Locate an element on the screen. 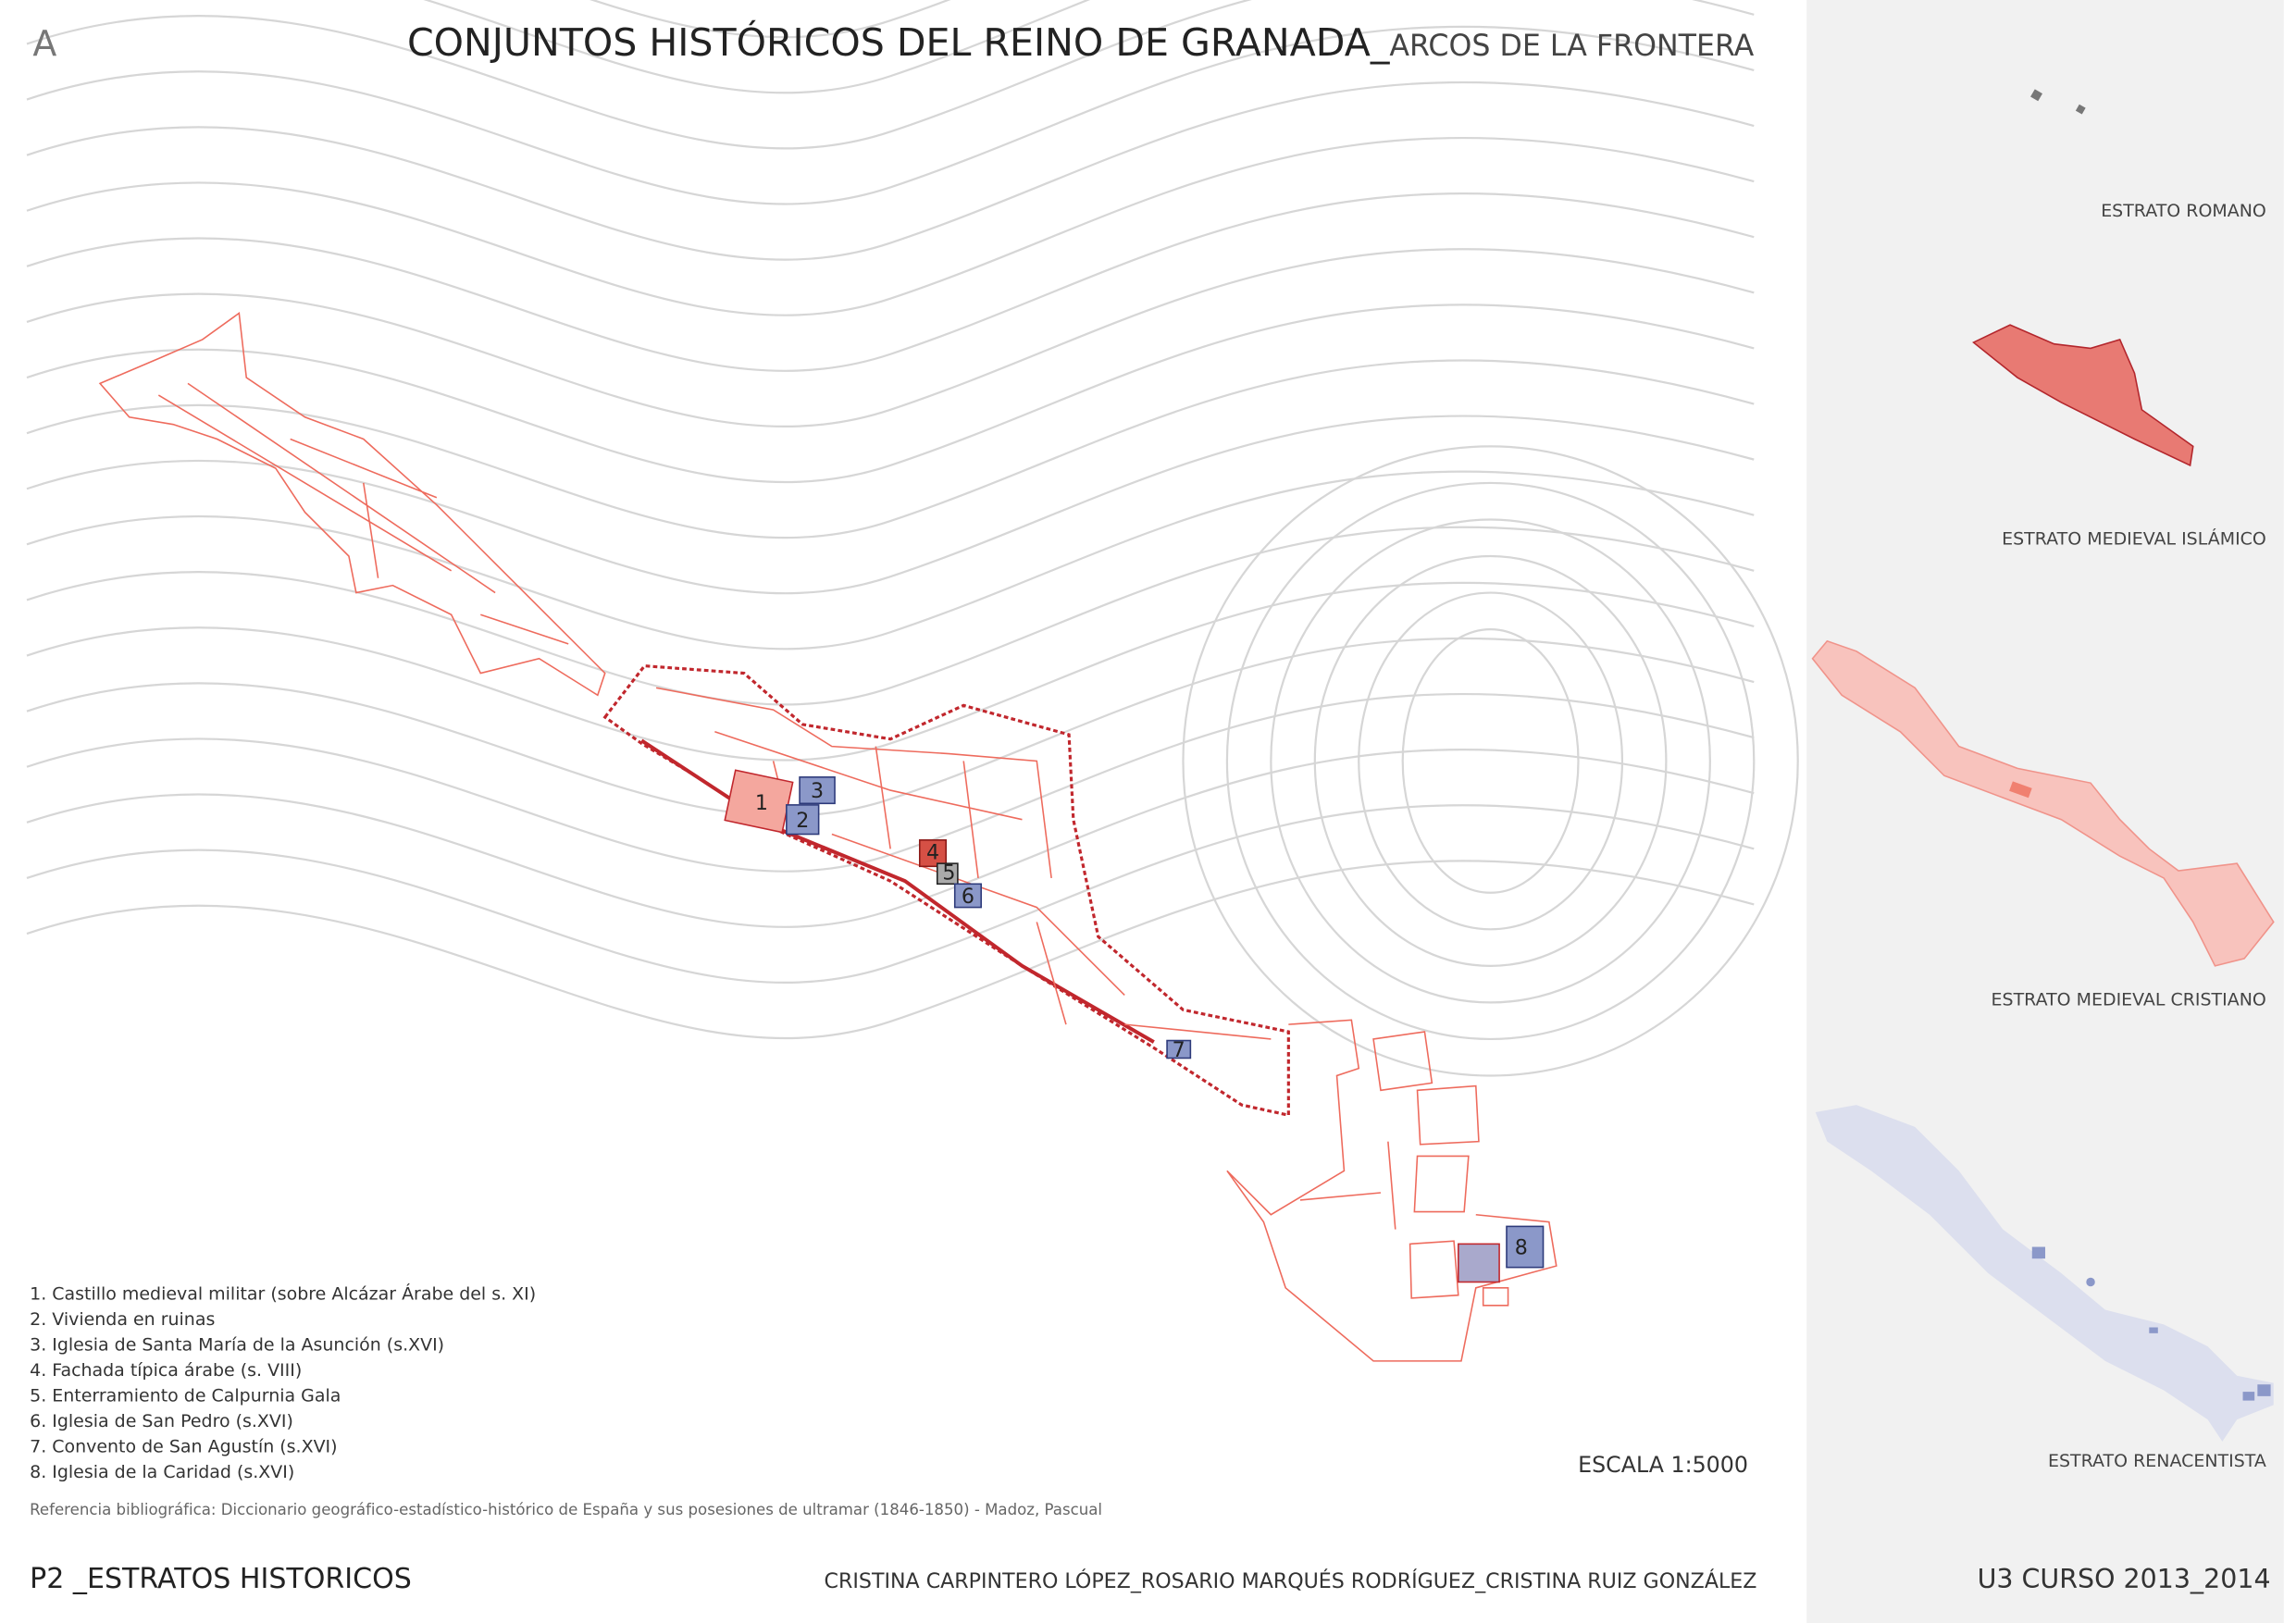 The height and width of the screenshot is (1623, 2296). scale-label: ESCALA 1:5000 is located at coordinates (1663, 1465).